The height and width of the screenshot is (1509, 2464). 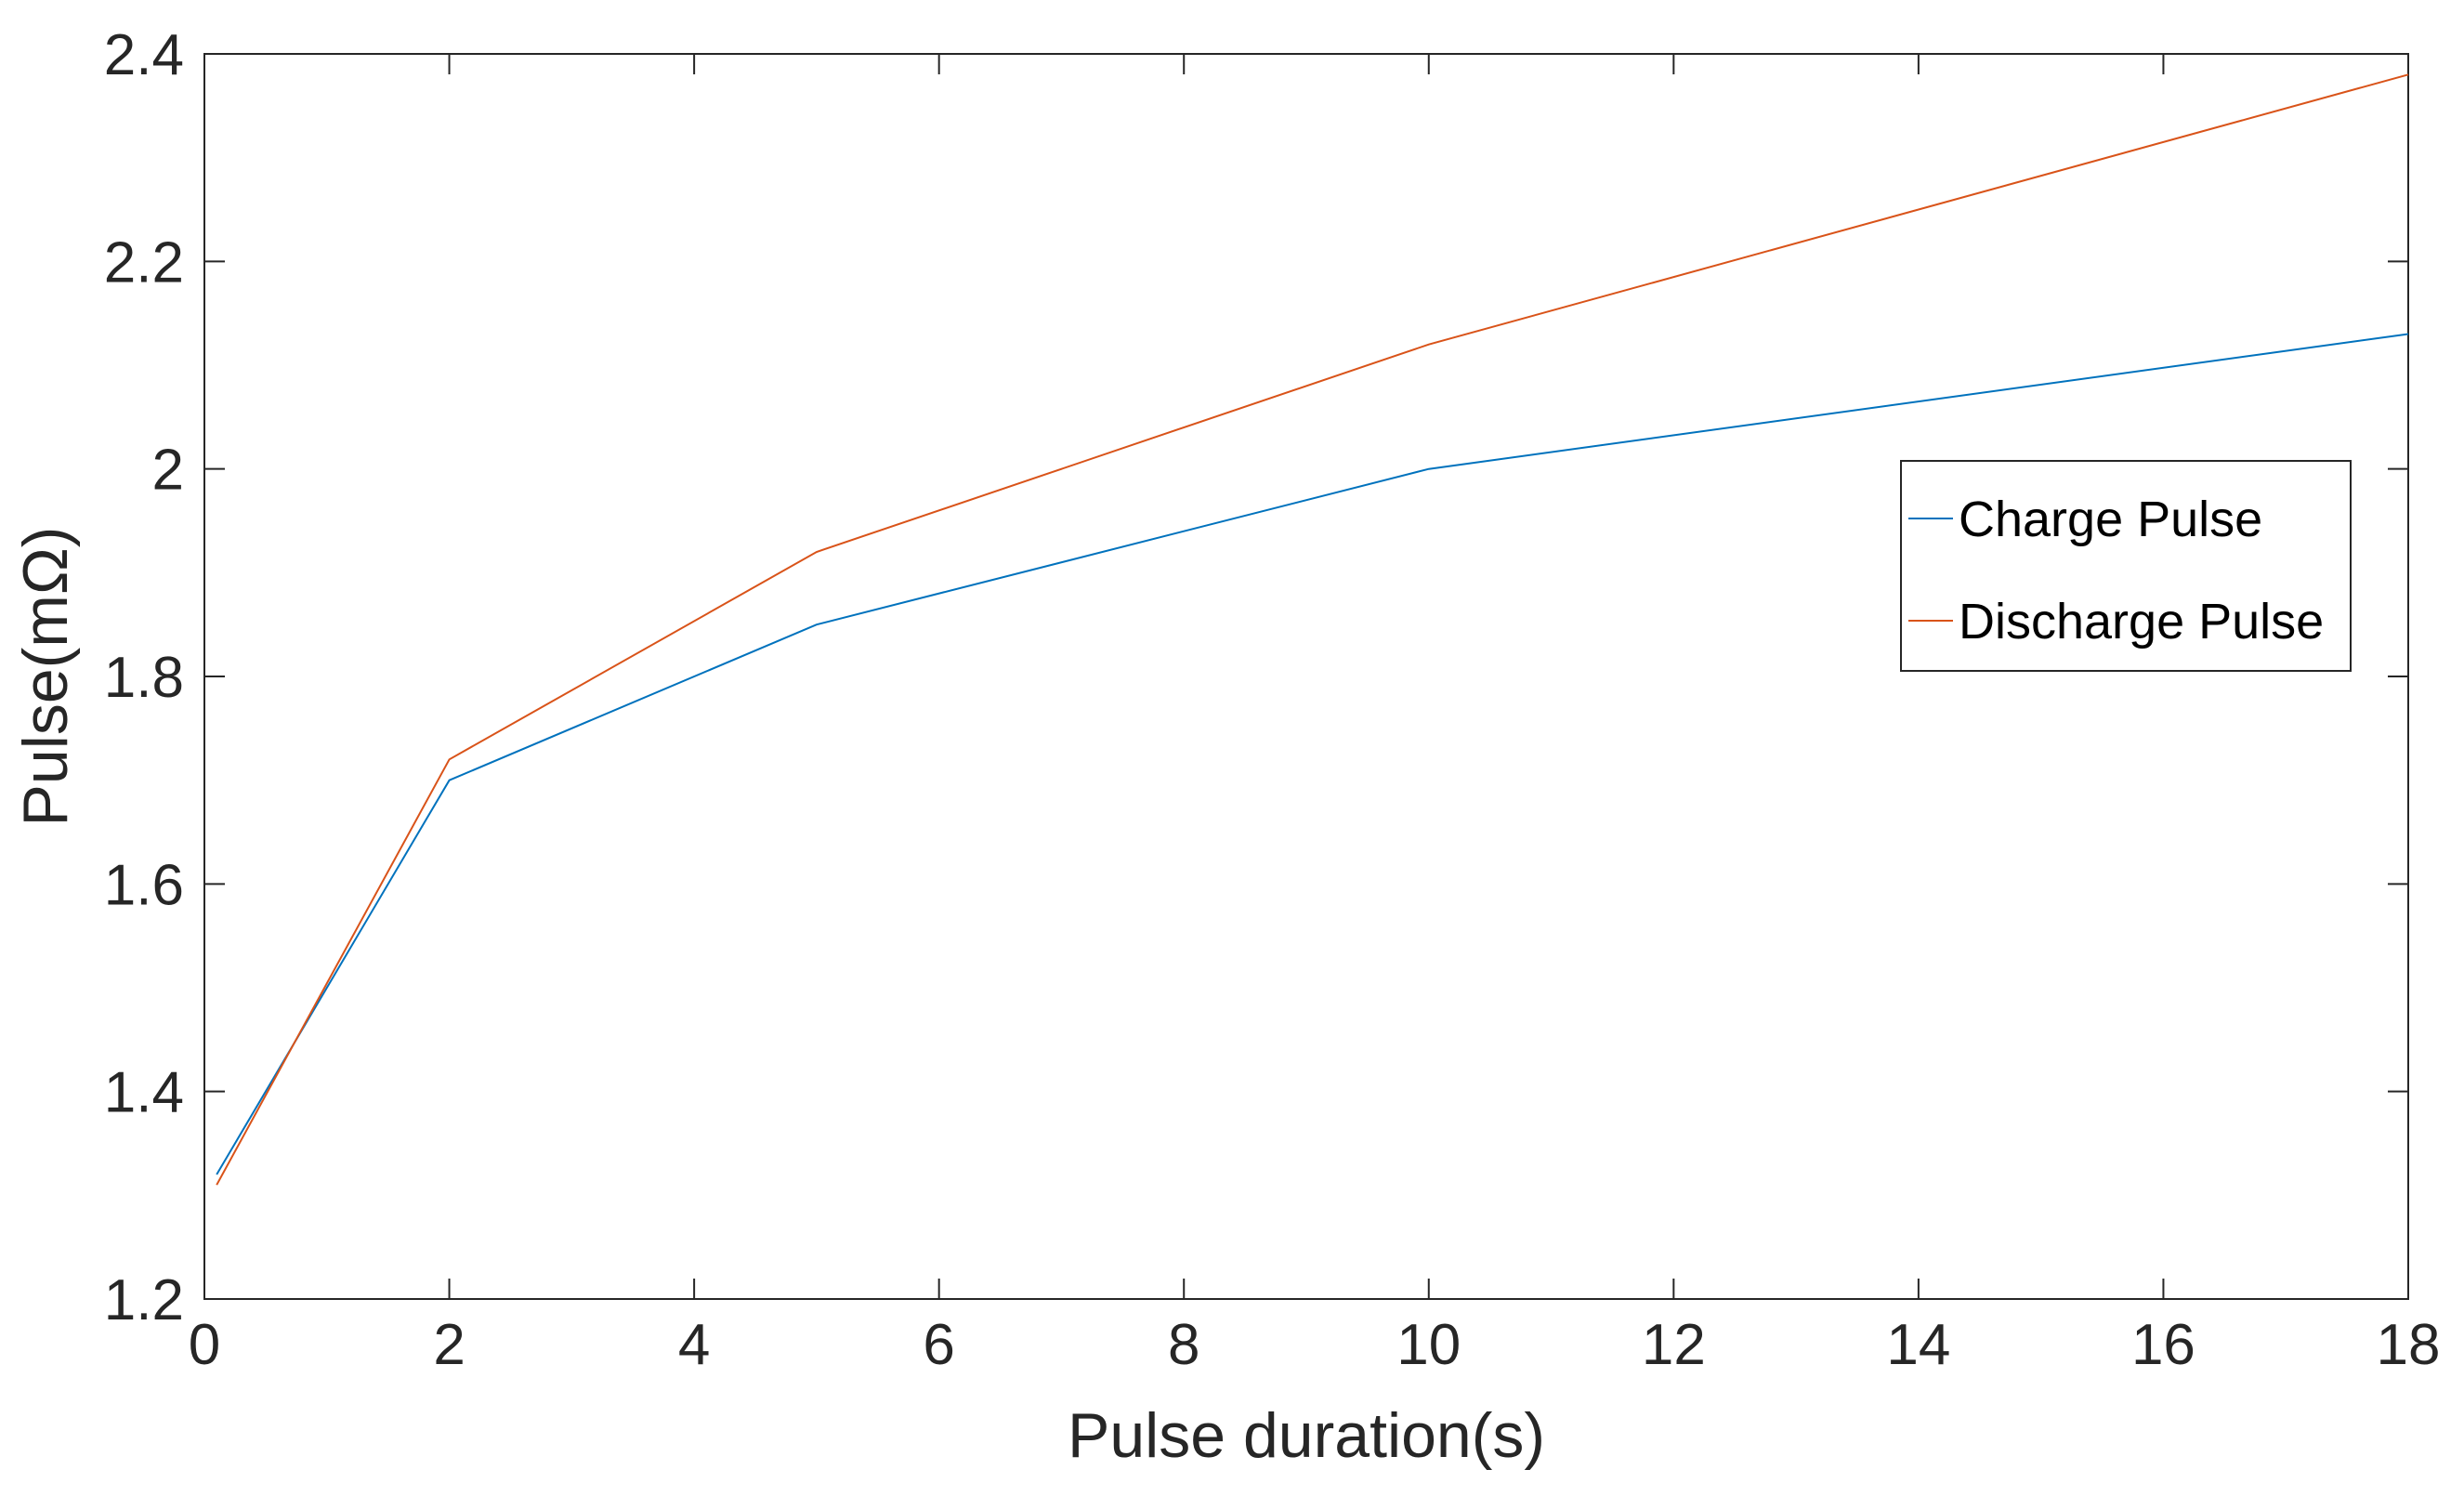 What do you see at coordinates (449, 1345) in the screenshot?
I see `x-tick-label: 2` at bounding box center [449, 1345].